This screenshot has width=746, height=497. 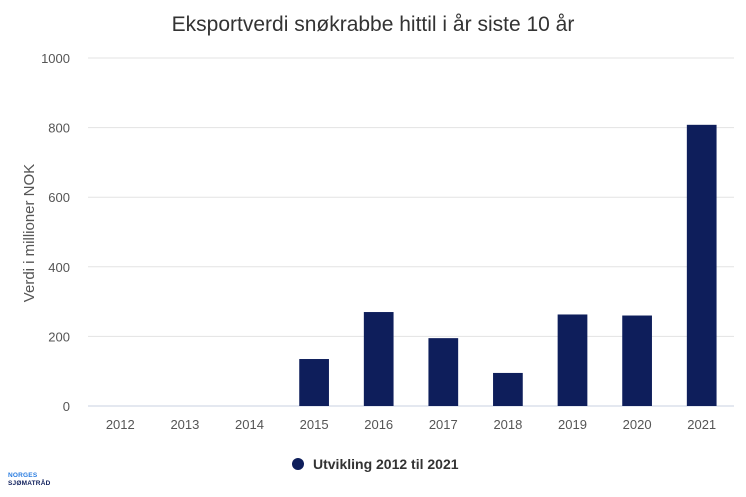 I want to click on x-tick-label: 2013, so click(x=184, y=424).